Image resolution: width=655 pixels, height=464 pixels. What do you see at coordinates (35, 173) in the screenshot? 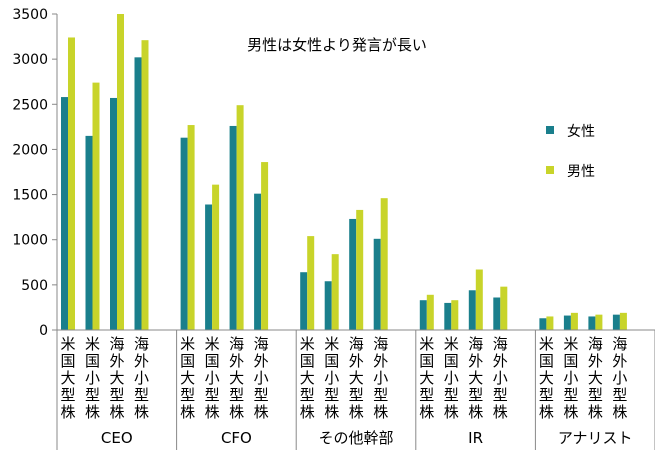
I see `y-axis: 0 500 1000 1500 2000 2500 3000 3500` at bounding box center [35, 173].